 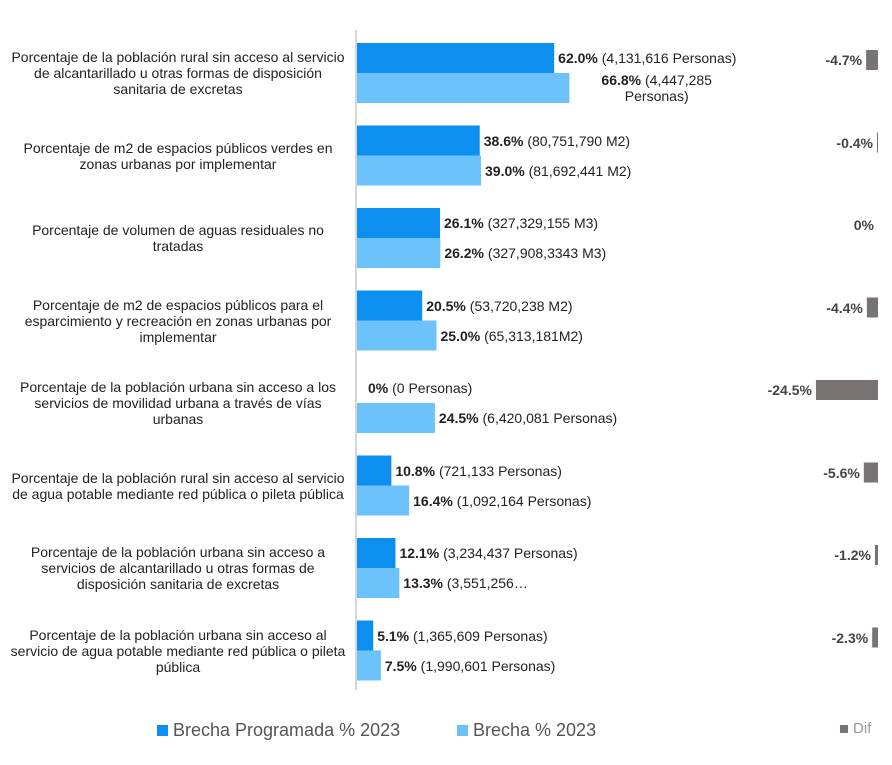 I want to click on value-label-main: 5.1%, so click(x=393, y=635).